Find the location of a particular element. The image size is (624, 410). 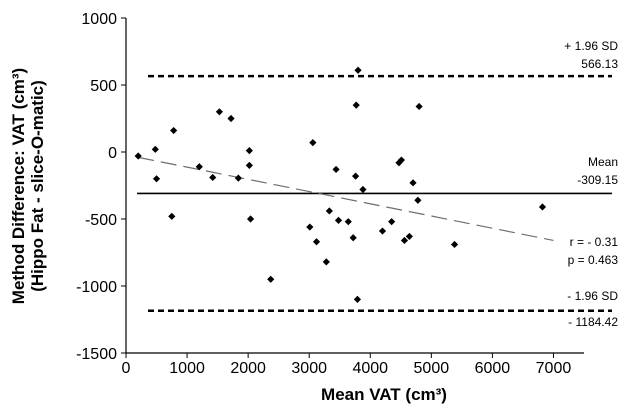

x-tick-label: 7000 is located at coordinates (554, 368).